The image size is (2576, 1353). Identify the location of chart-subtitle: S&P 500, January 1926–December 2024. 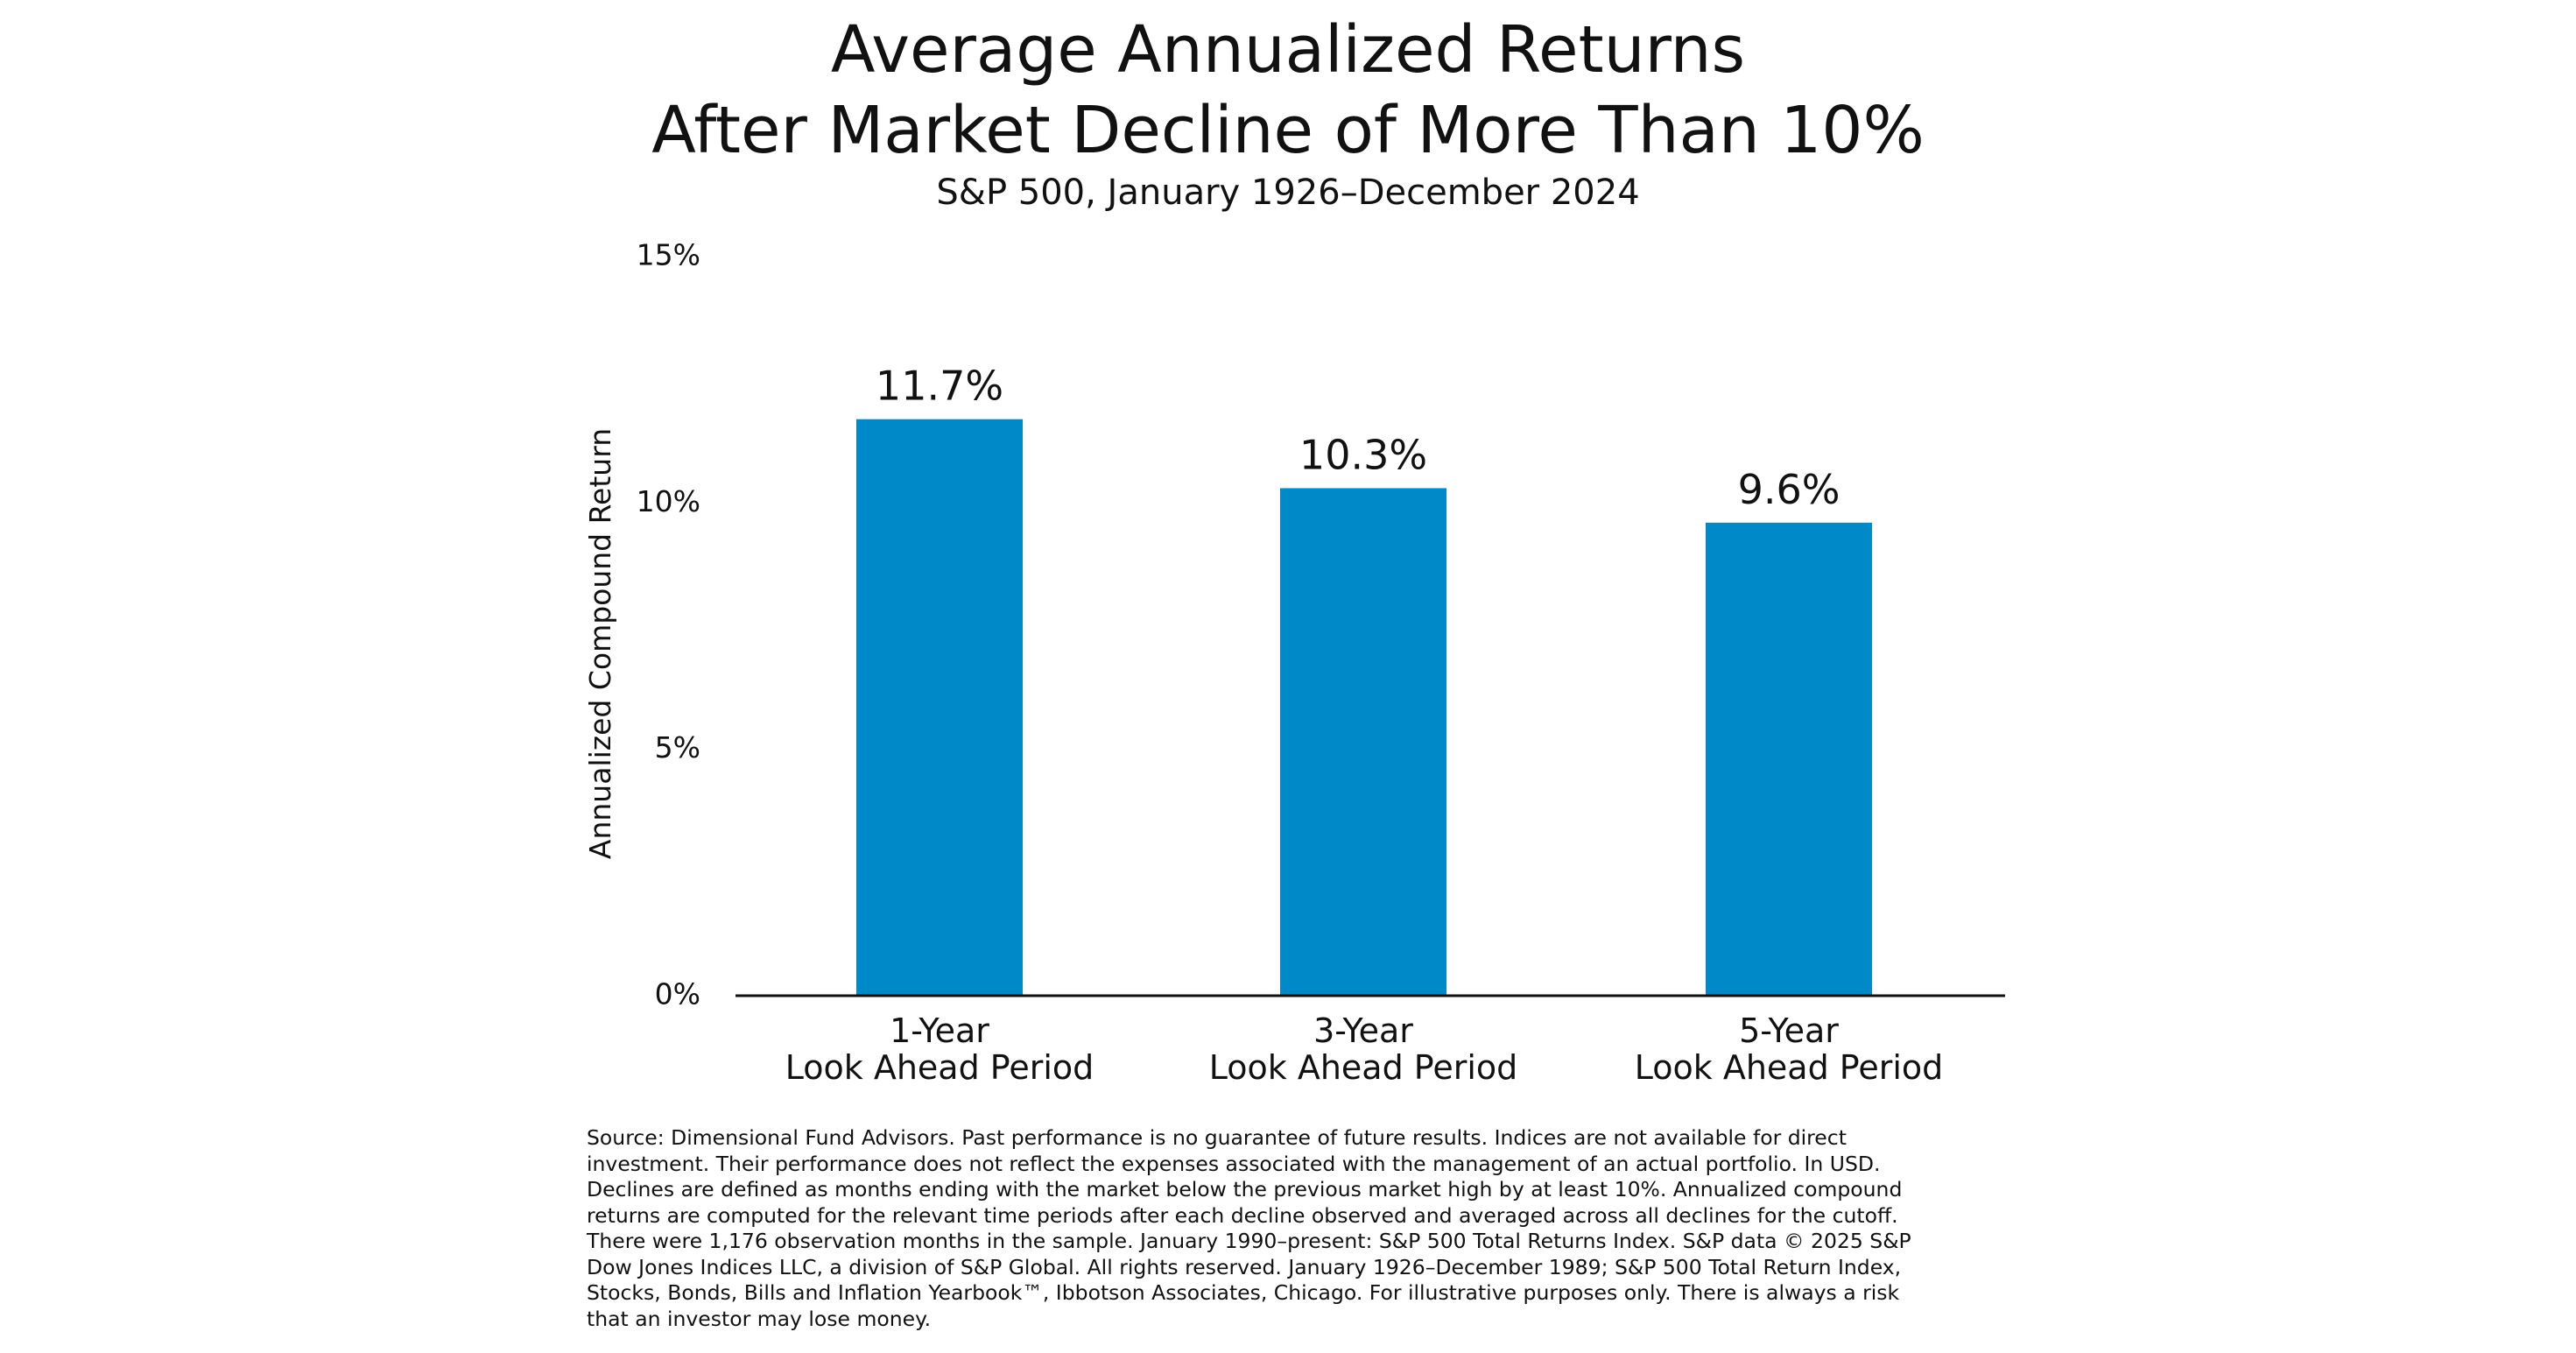
(1288, 193).